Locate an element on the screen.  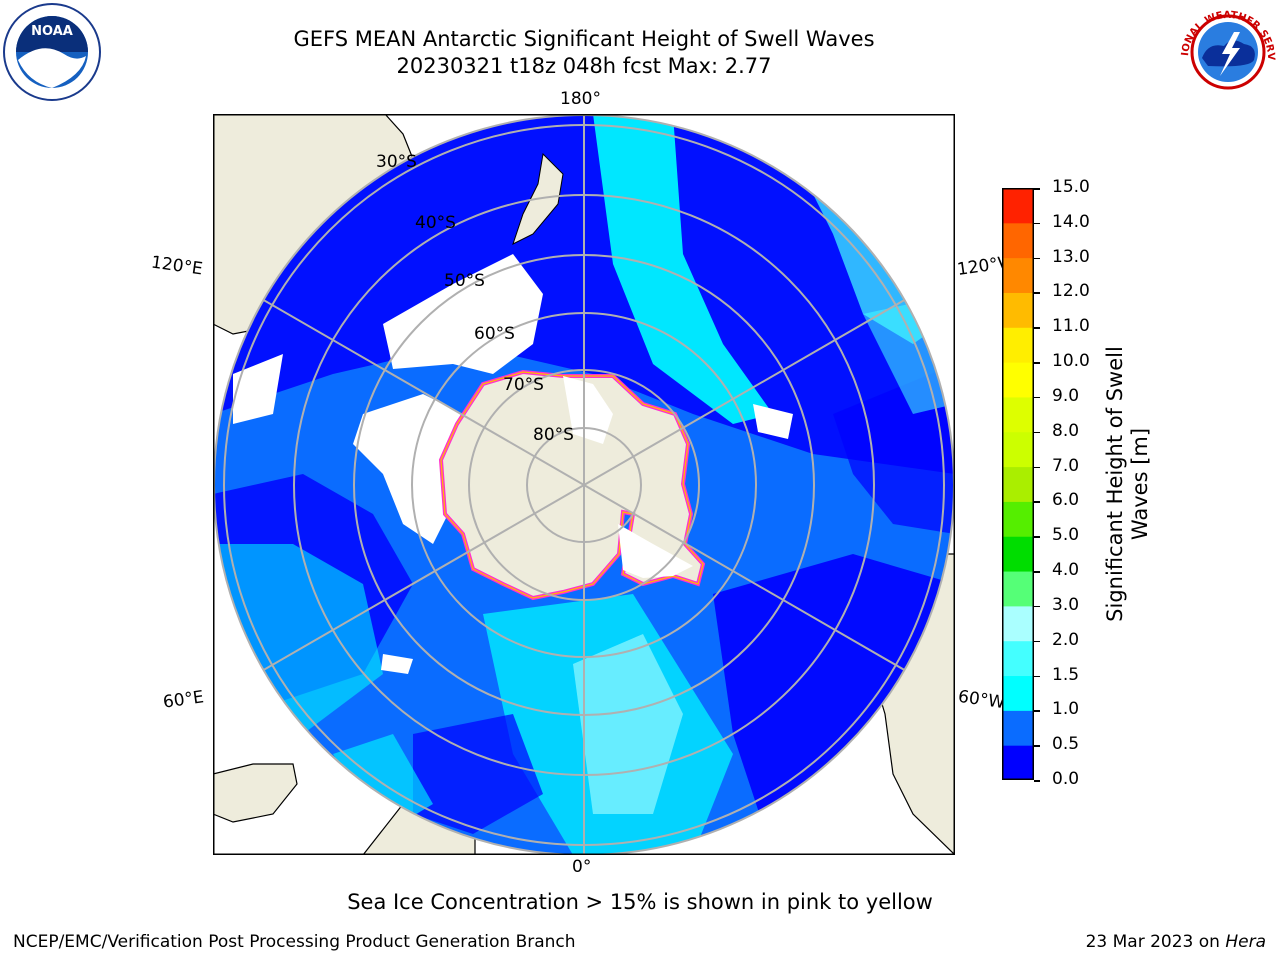
colorbar-label: Significant Height of Swell Waves [m] is located at coordinates (1128, 484).